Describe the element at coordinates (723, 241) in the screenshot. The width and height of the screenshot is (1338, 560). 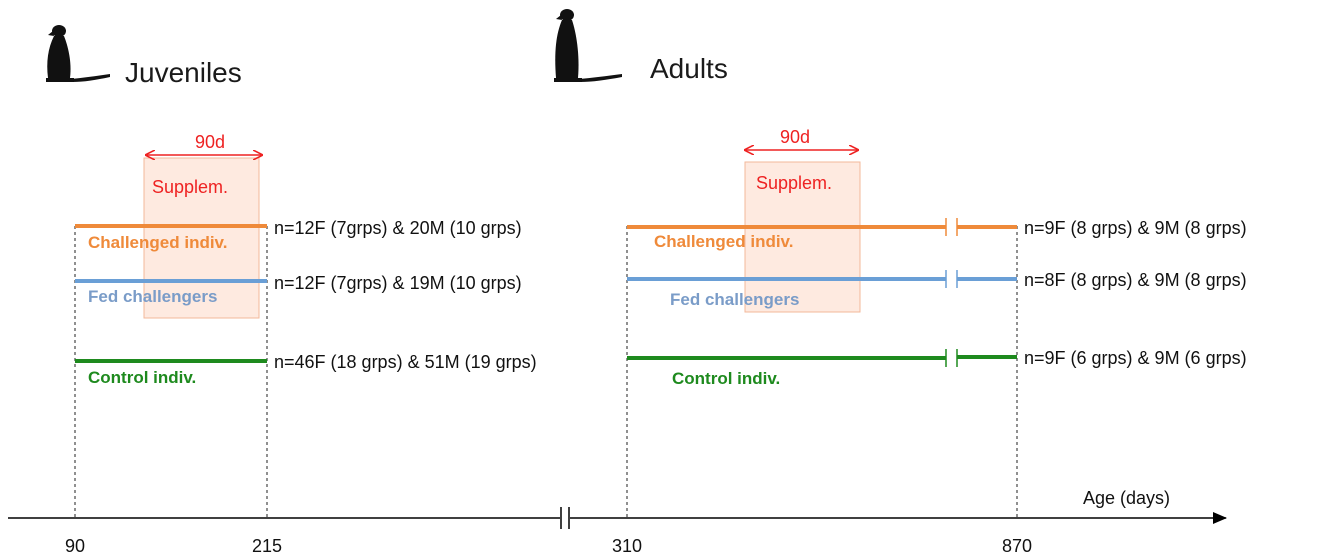
I see `group-label-adult-challenged: Challenged indiv.` at that location.